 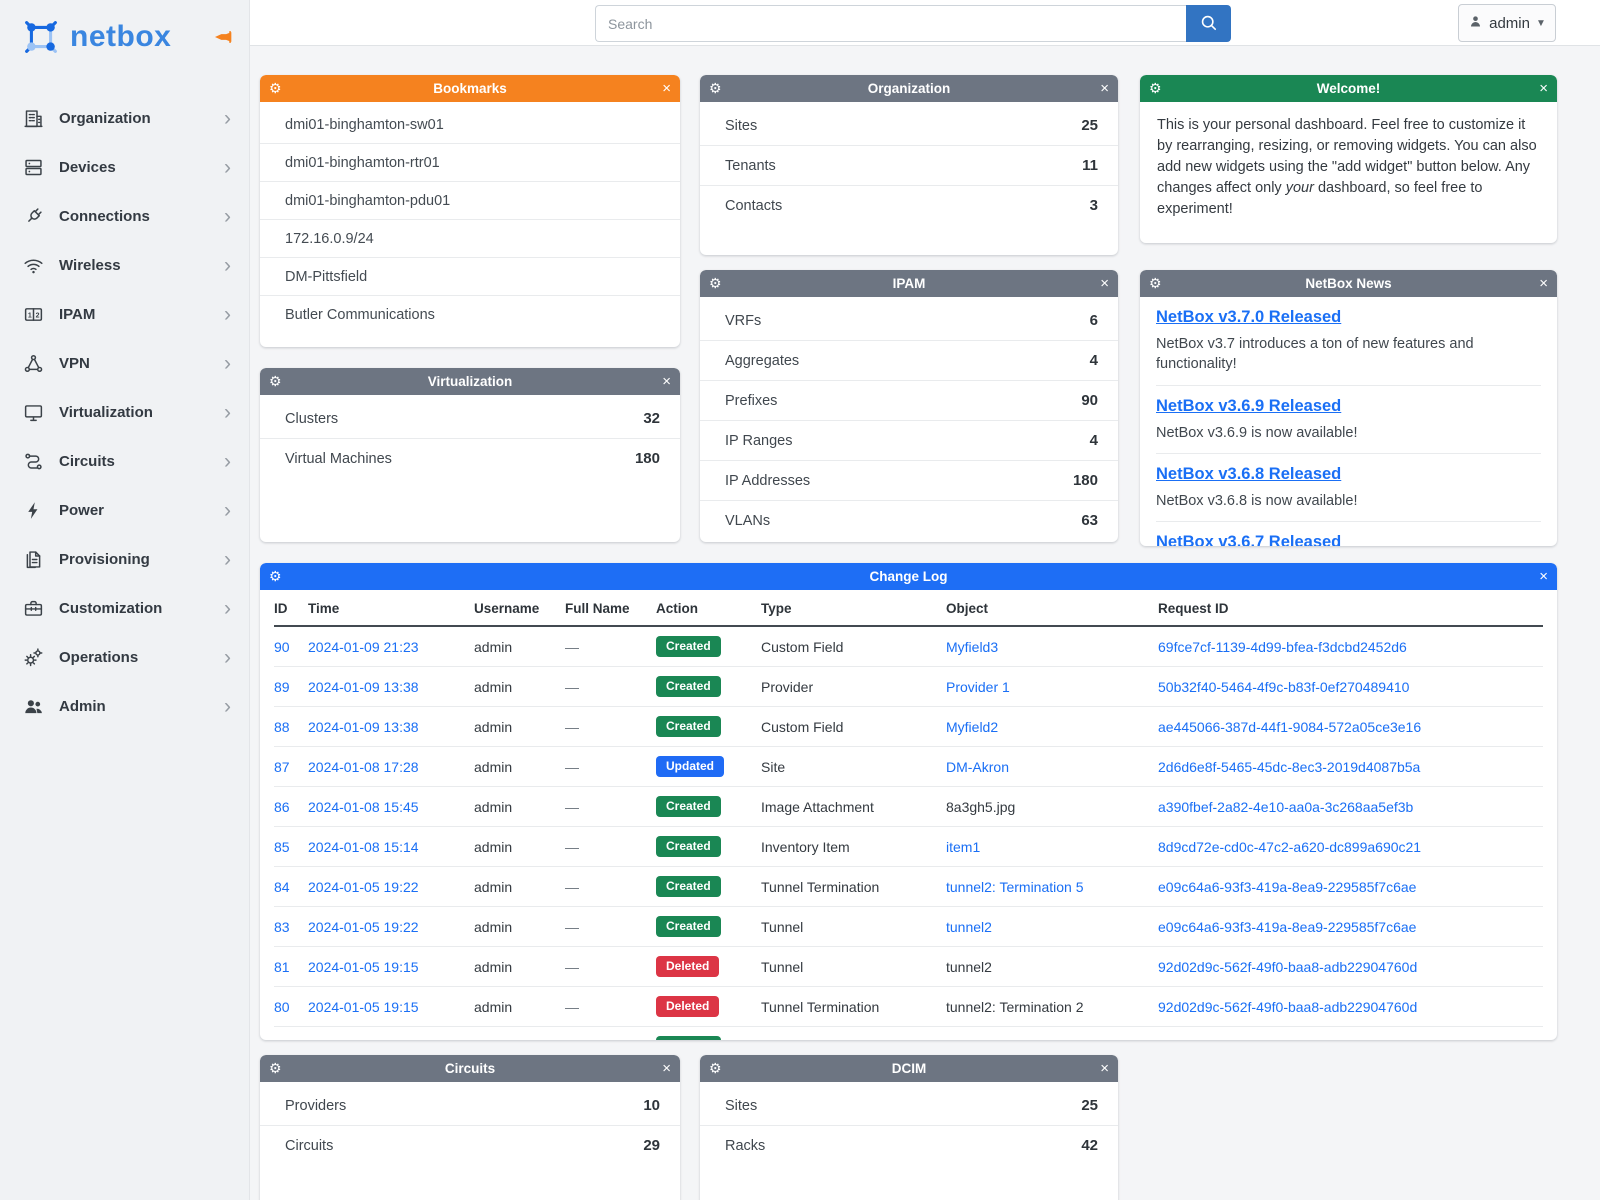 I want to click on request-id-link: a390fbef-2a82-4e10-aa0a-3c268aa5ef3b, so click(x=1286, y=806).